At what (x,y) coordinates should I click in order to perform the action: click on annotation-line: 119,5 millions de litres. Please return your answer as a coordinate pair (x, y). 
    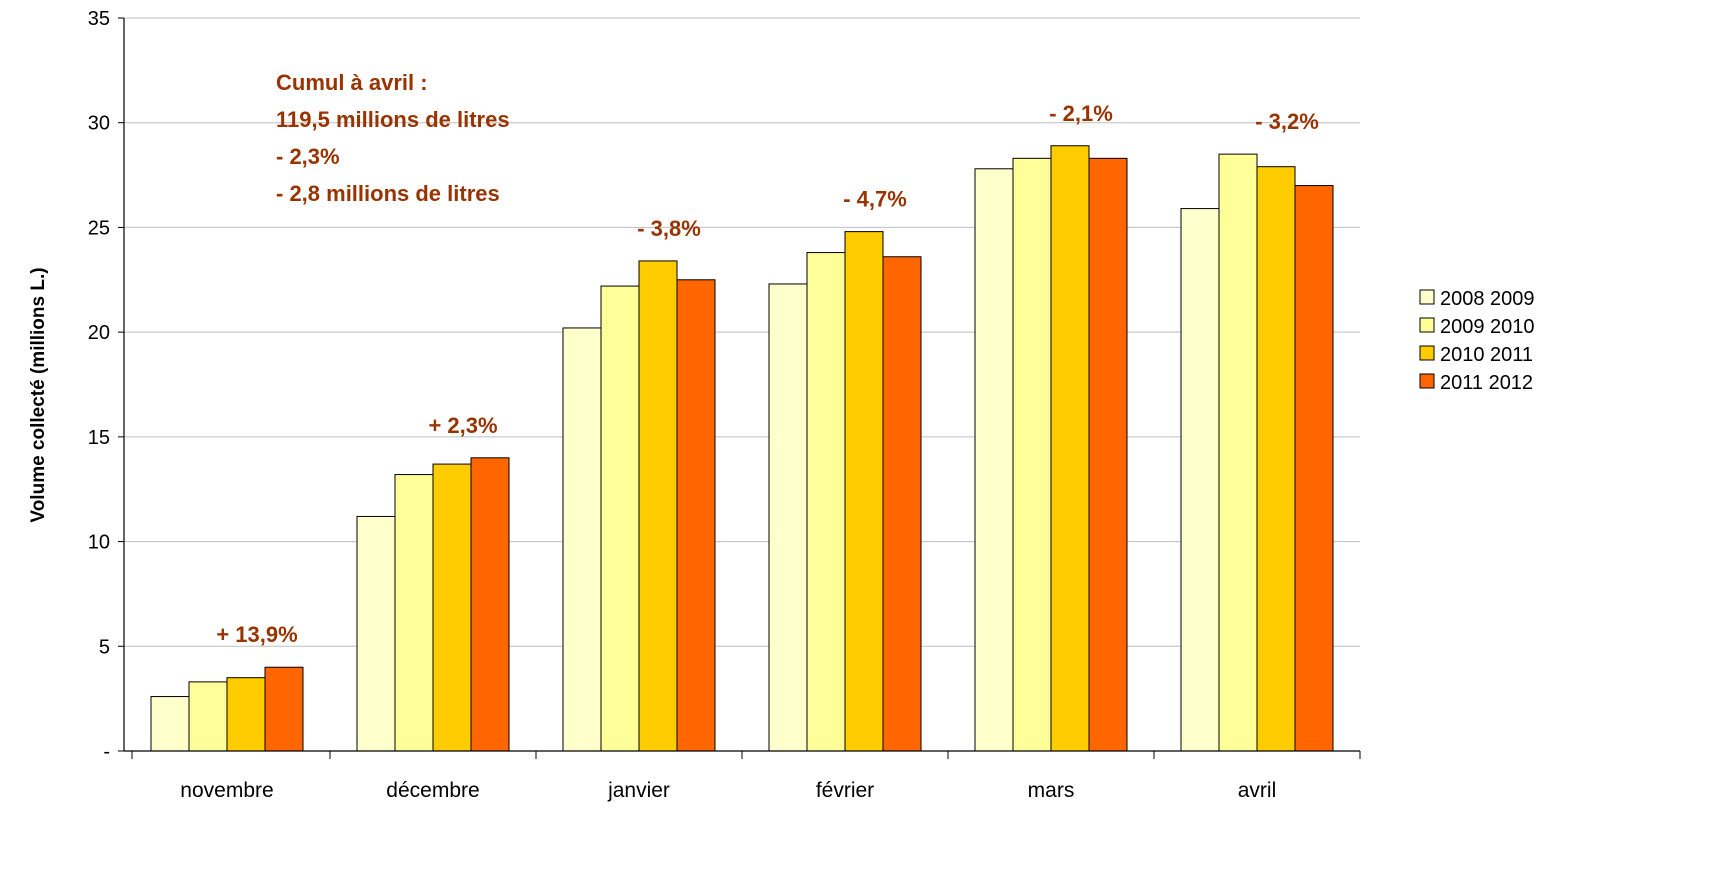
    Looking at the image, I should click on (393, 119).